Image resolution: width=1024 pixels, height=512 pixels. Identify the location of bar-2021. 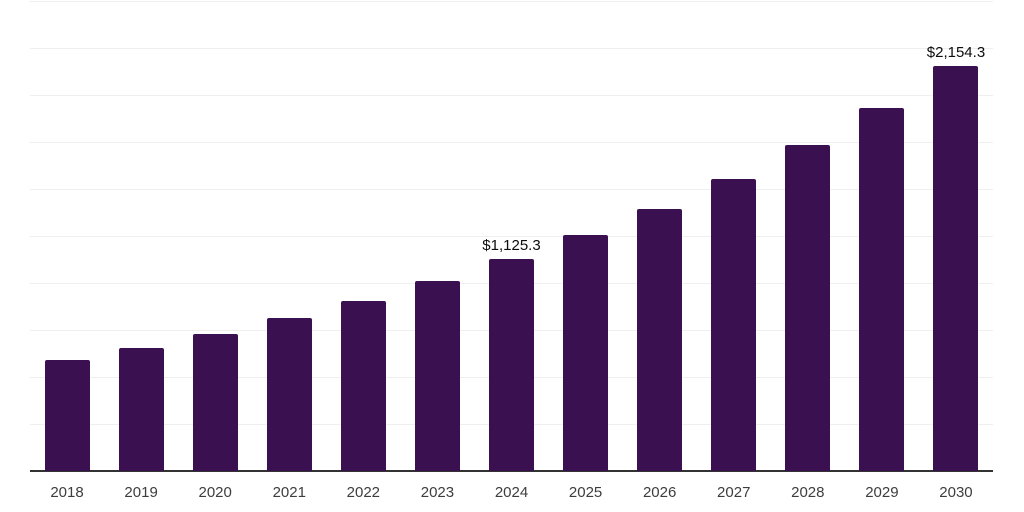
(289, 394).